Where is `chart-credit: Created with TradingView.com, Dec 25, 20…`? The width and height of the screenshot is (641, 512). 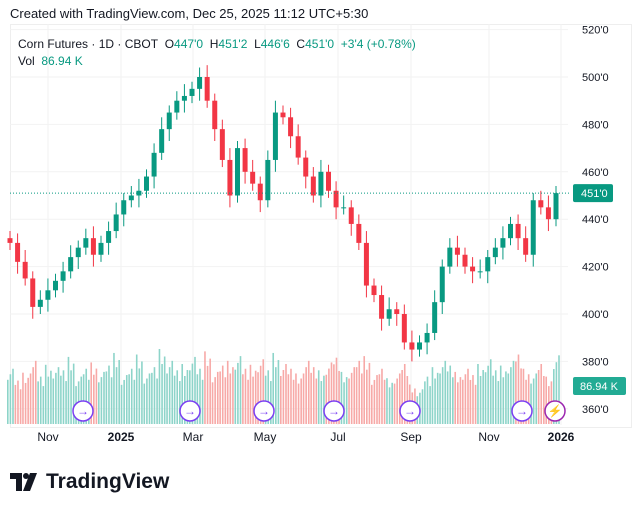 chart-credit: Created with TradingView.com, Dec 25, 20… is located at coordinates (189, 13).